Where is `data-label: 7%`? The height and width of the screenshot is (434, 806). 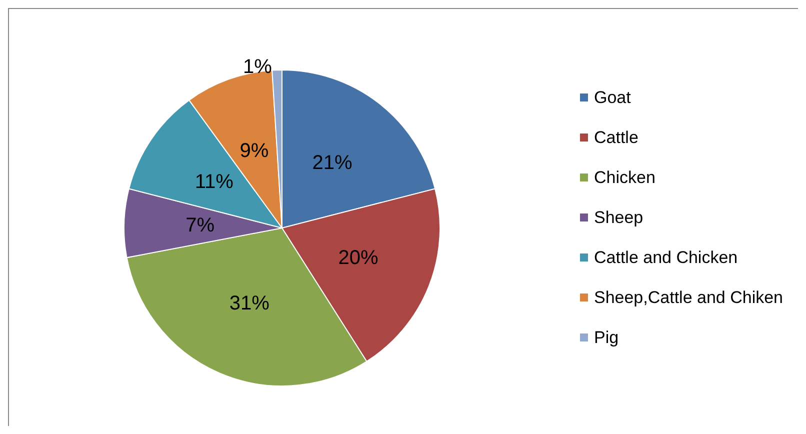 data-label: 7% is located at coordinates (200, 225).